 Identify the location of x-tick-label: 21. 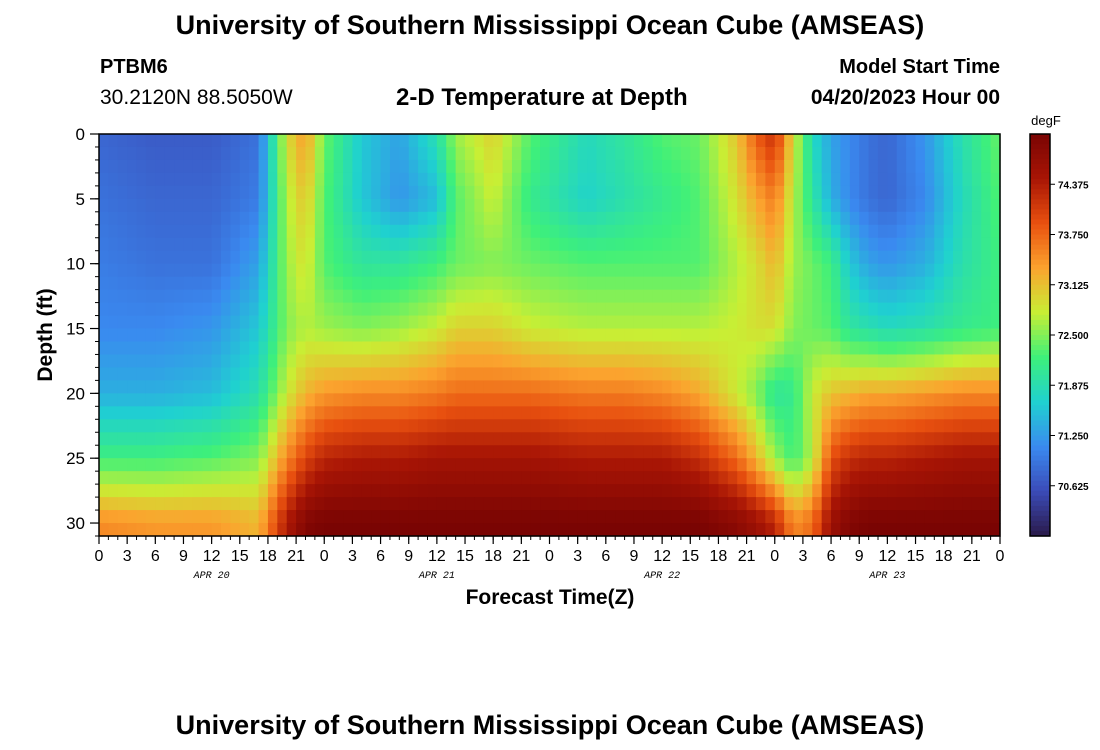
(521, 556).